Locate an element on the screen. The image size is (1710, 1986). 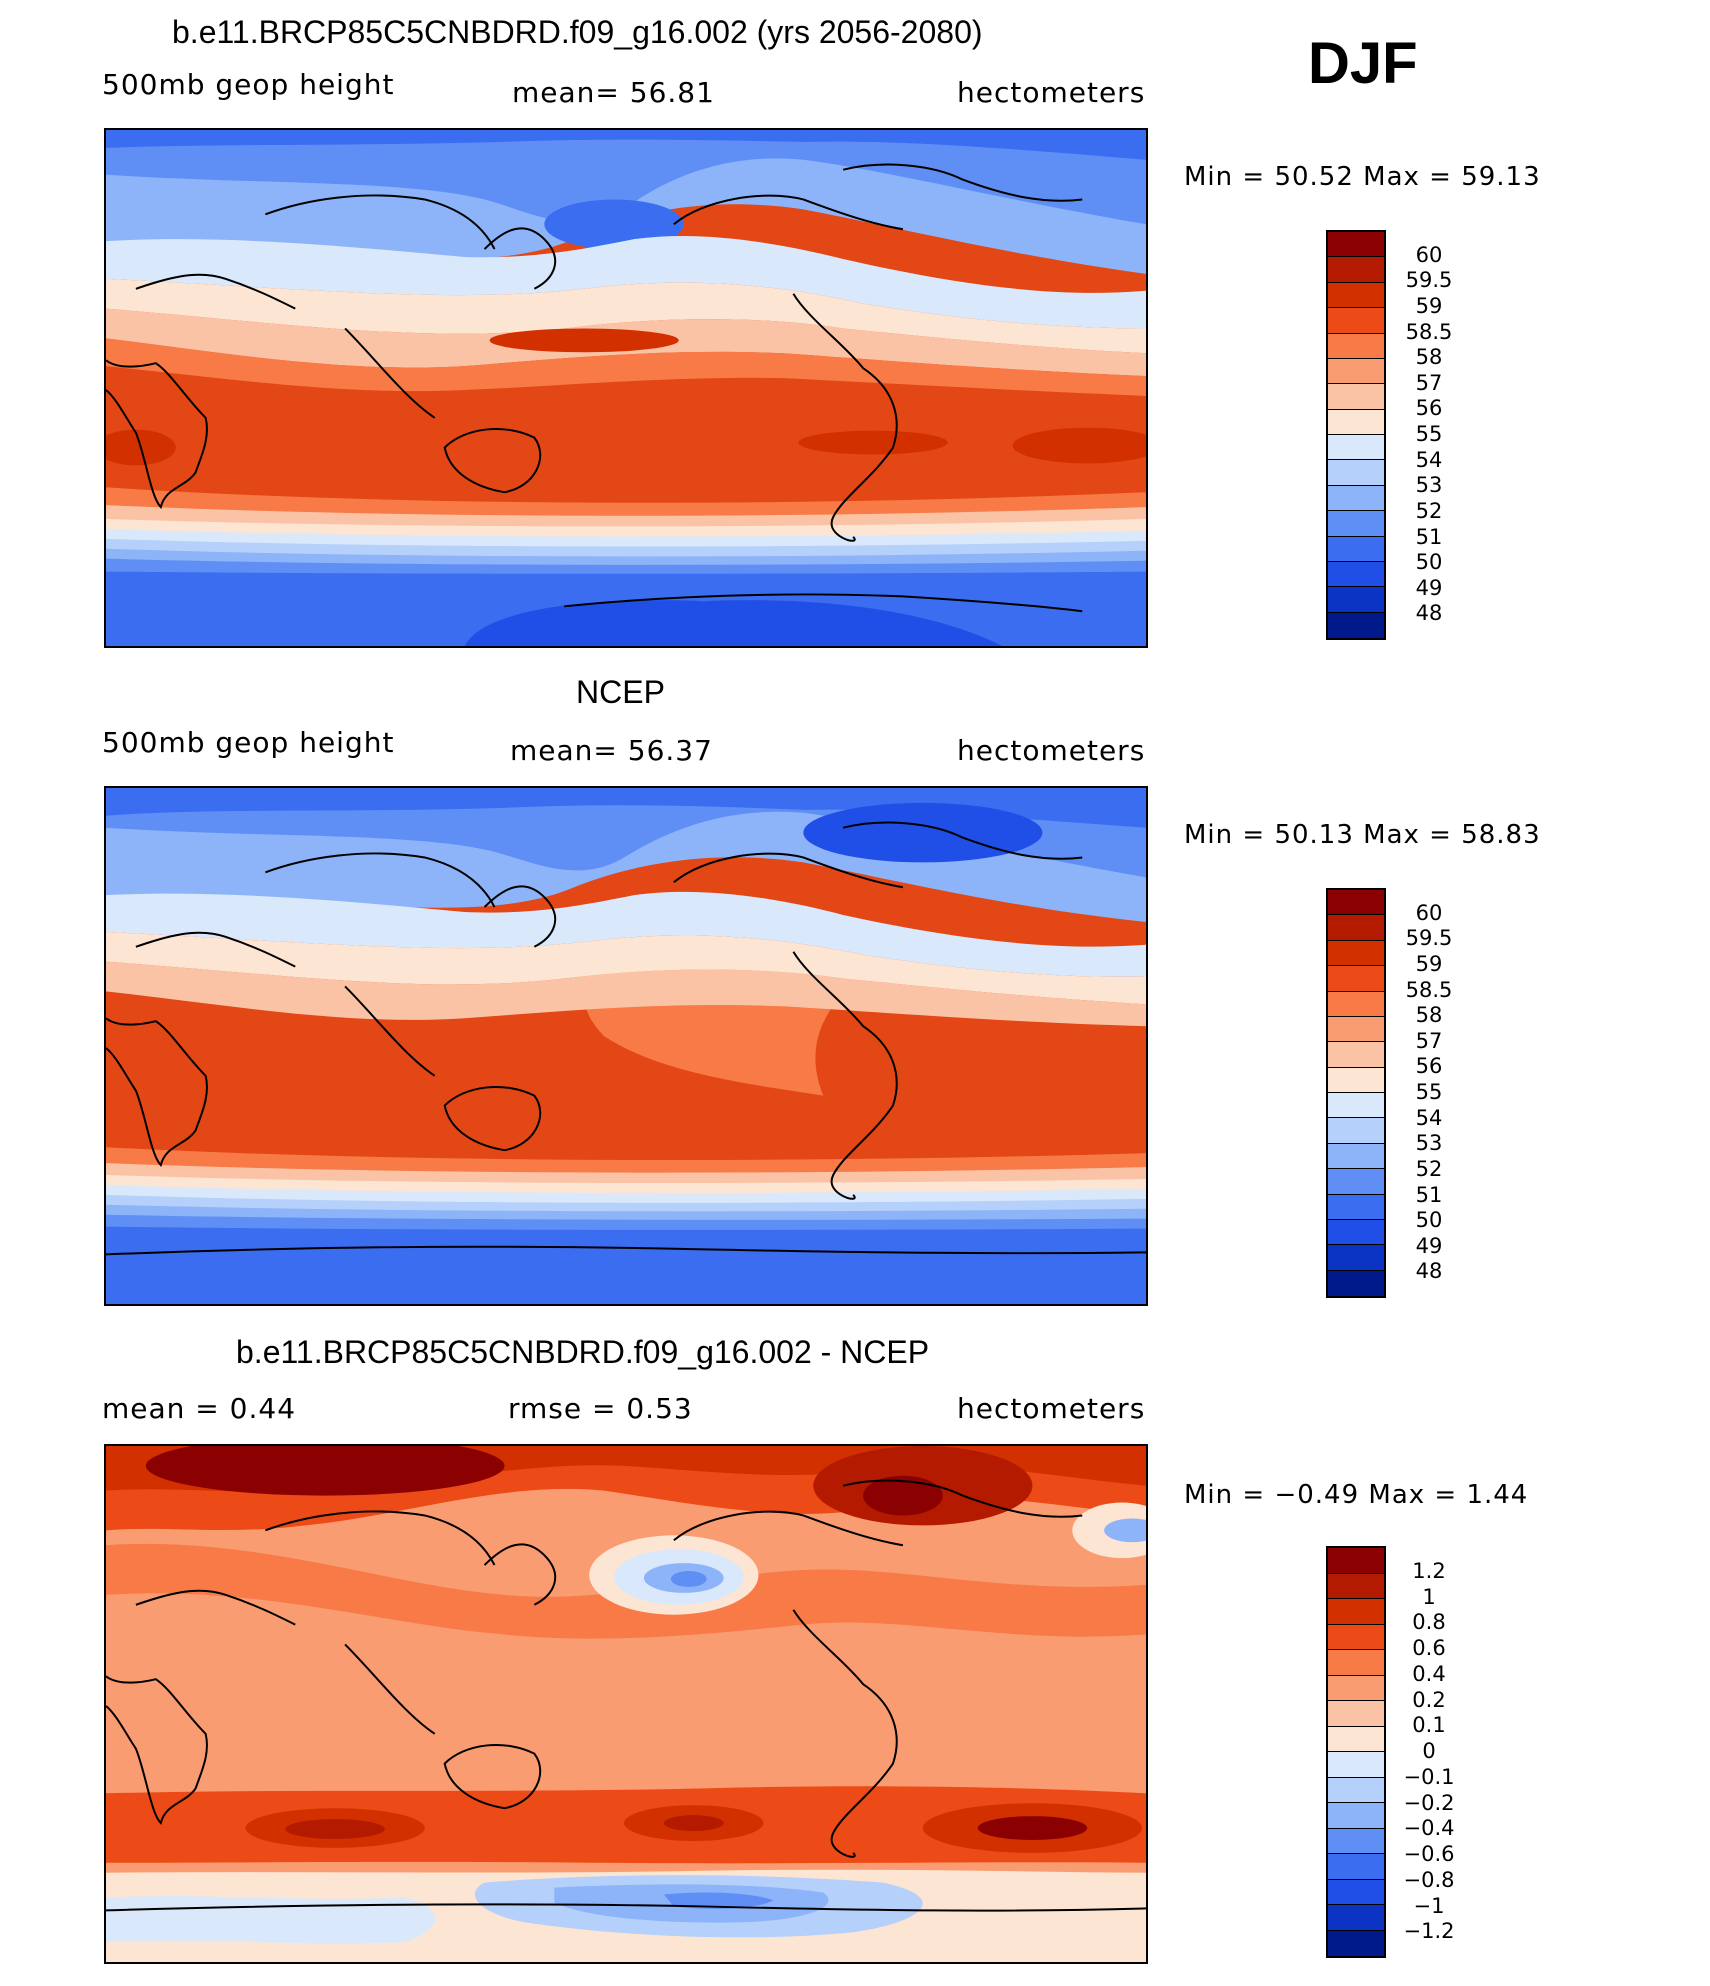
panel-1-mean: mean= 56.81 is located at coordinates (613, 92).